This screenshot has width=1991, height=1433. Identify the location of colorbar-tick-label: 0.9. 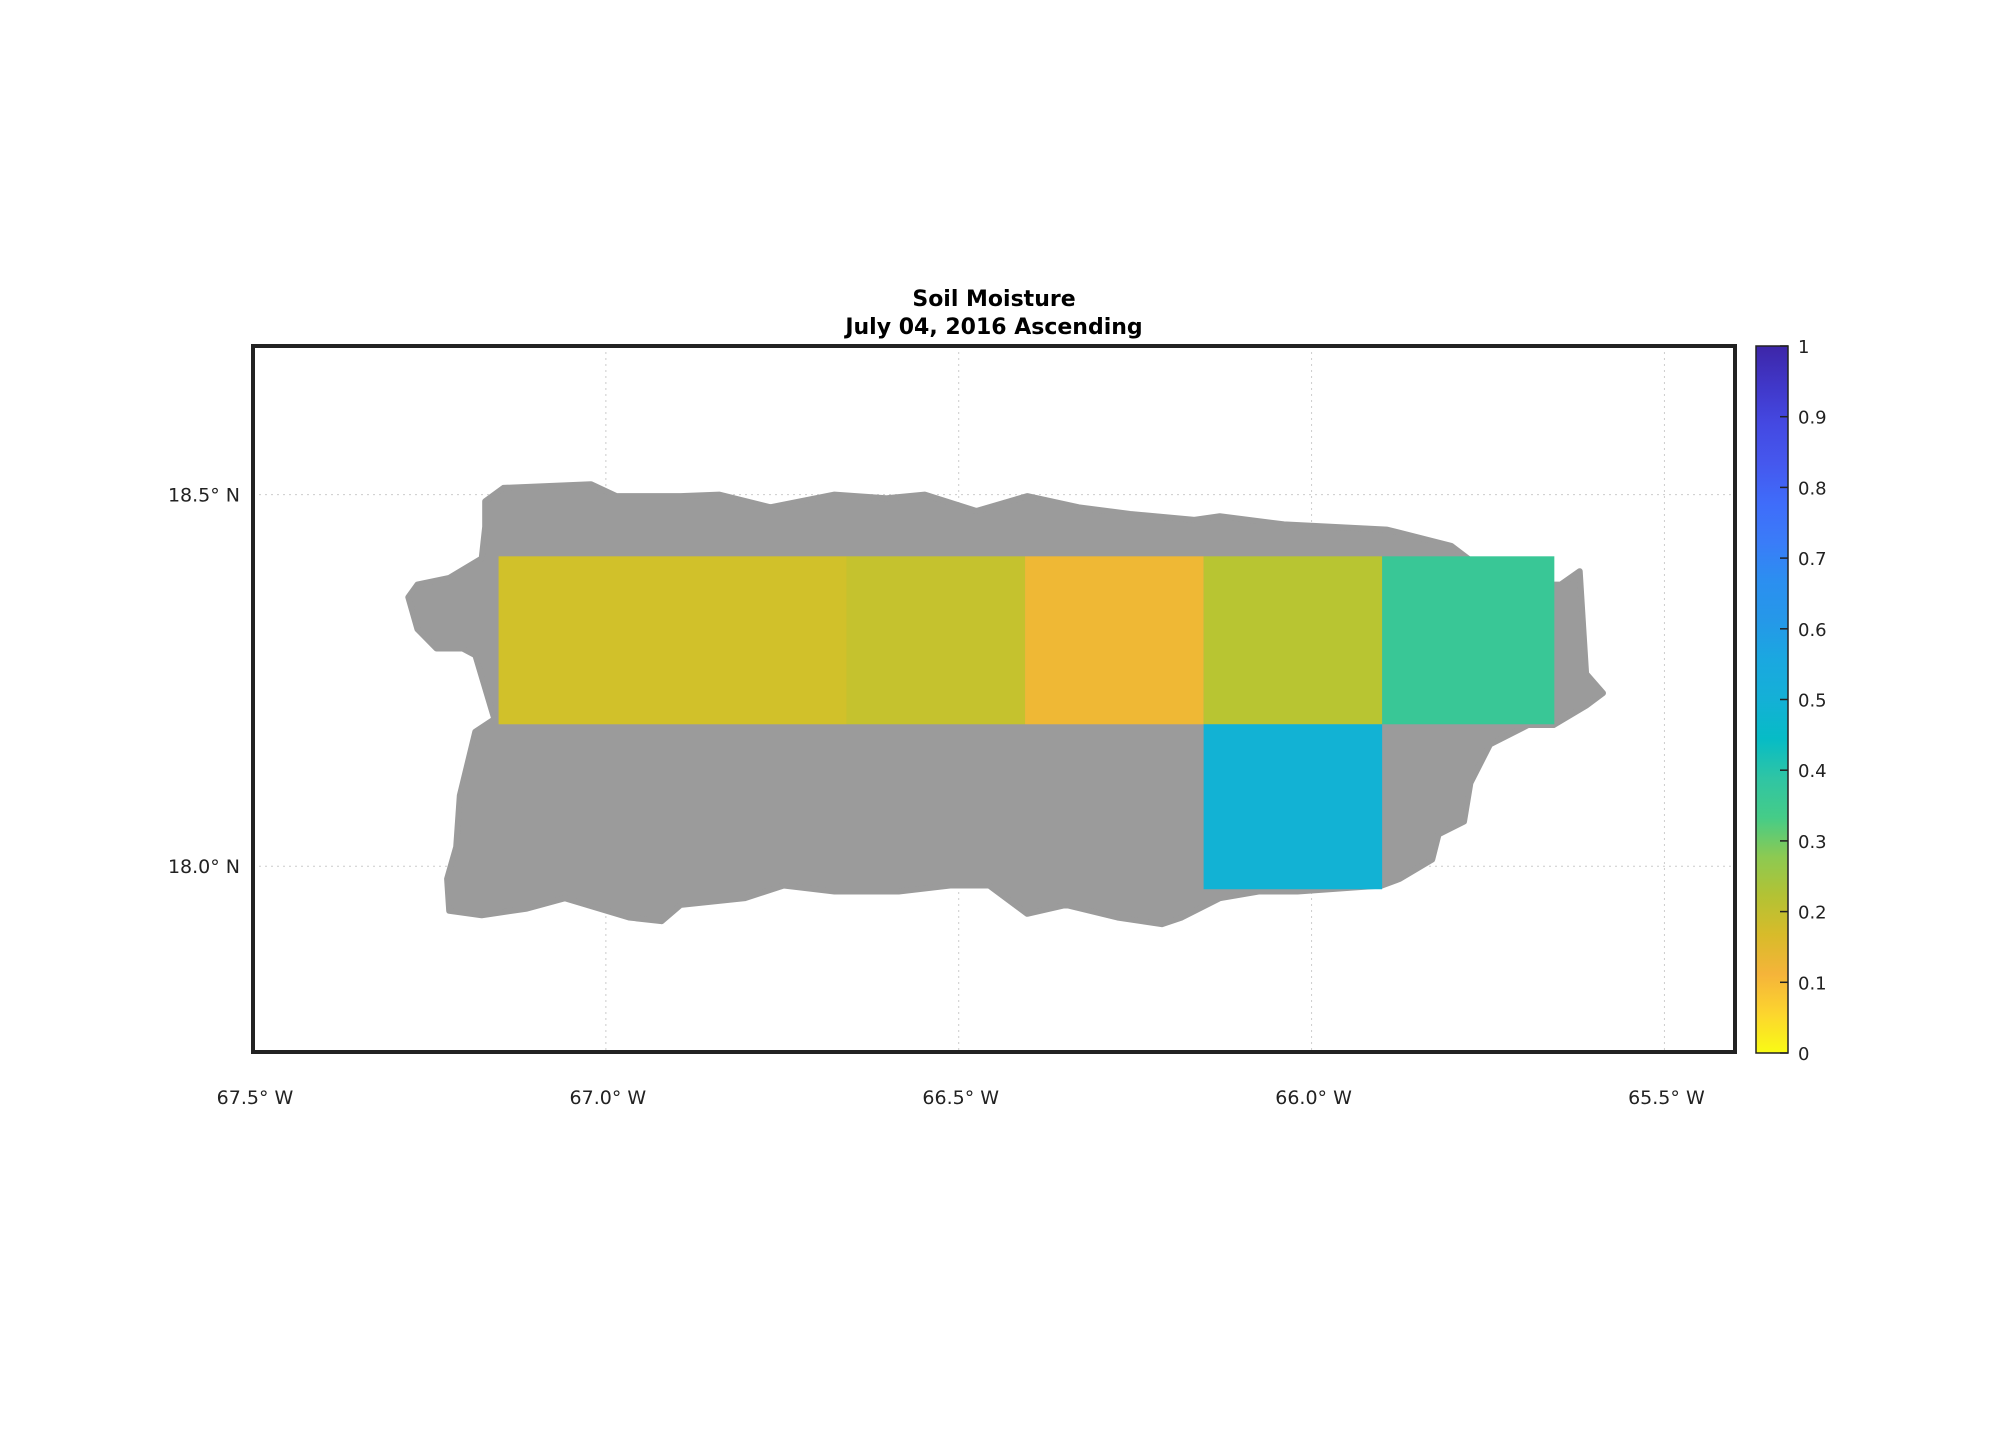
(1812, 418).